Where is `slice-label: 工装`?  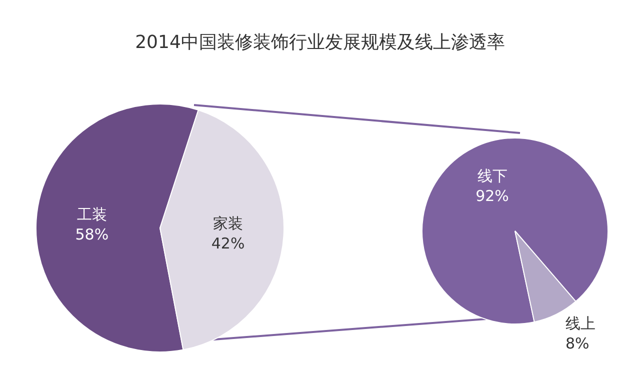
slice-label: 工装 is located at coordinates (91, 215).